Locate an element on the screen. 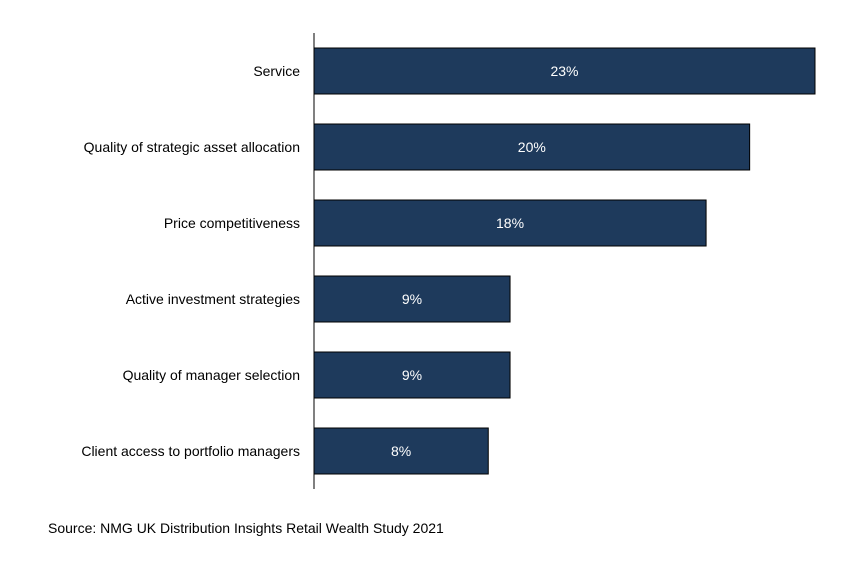 The image size is (851, 562). bar-value-label: 18% is located at coordinates (510, 223).